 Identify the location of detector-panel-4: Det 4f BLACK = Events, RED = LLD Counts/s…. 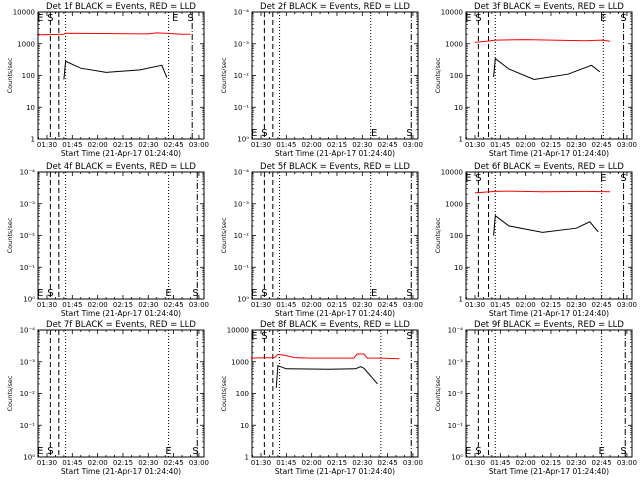
(107, 240).